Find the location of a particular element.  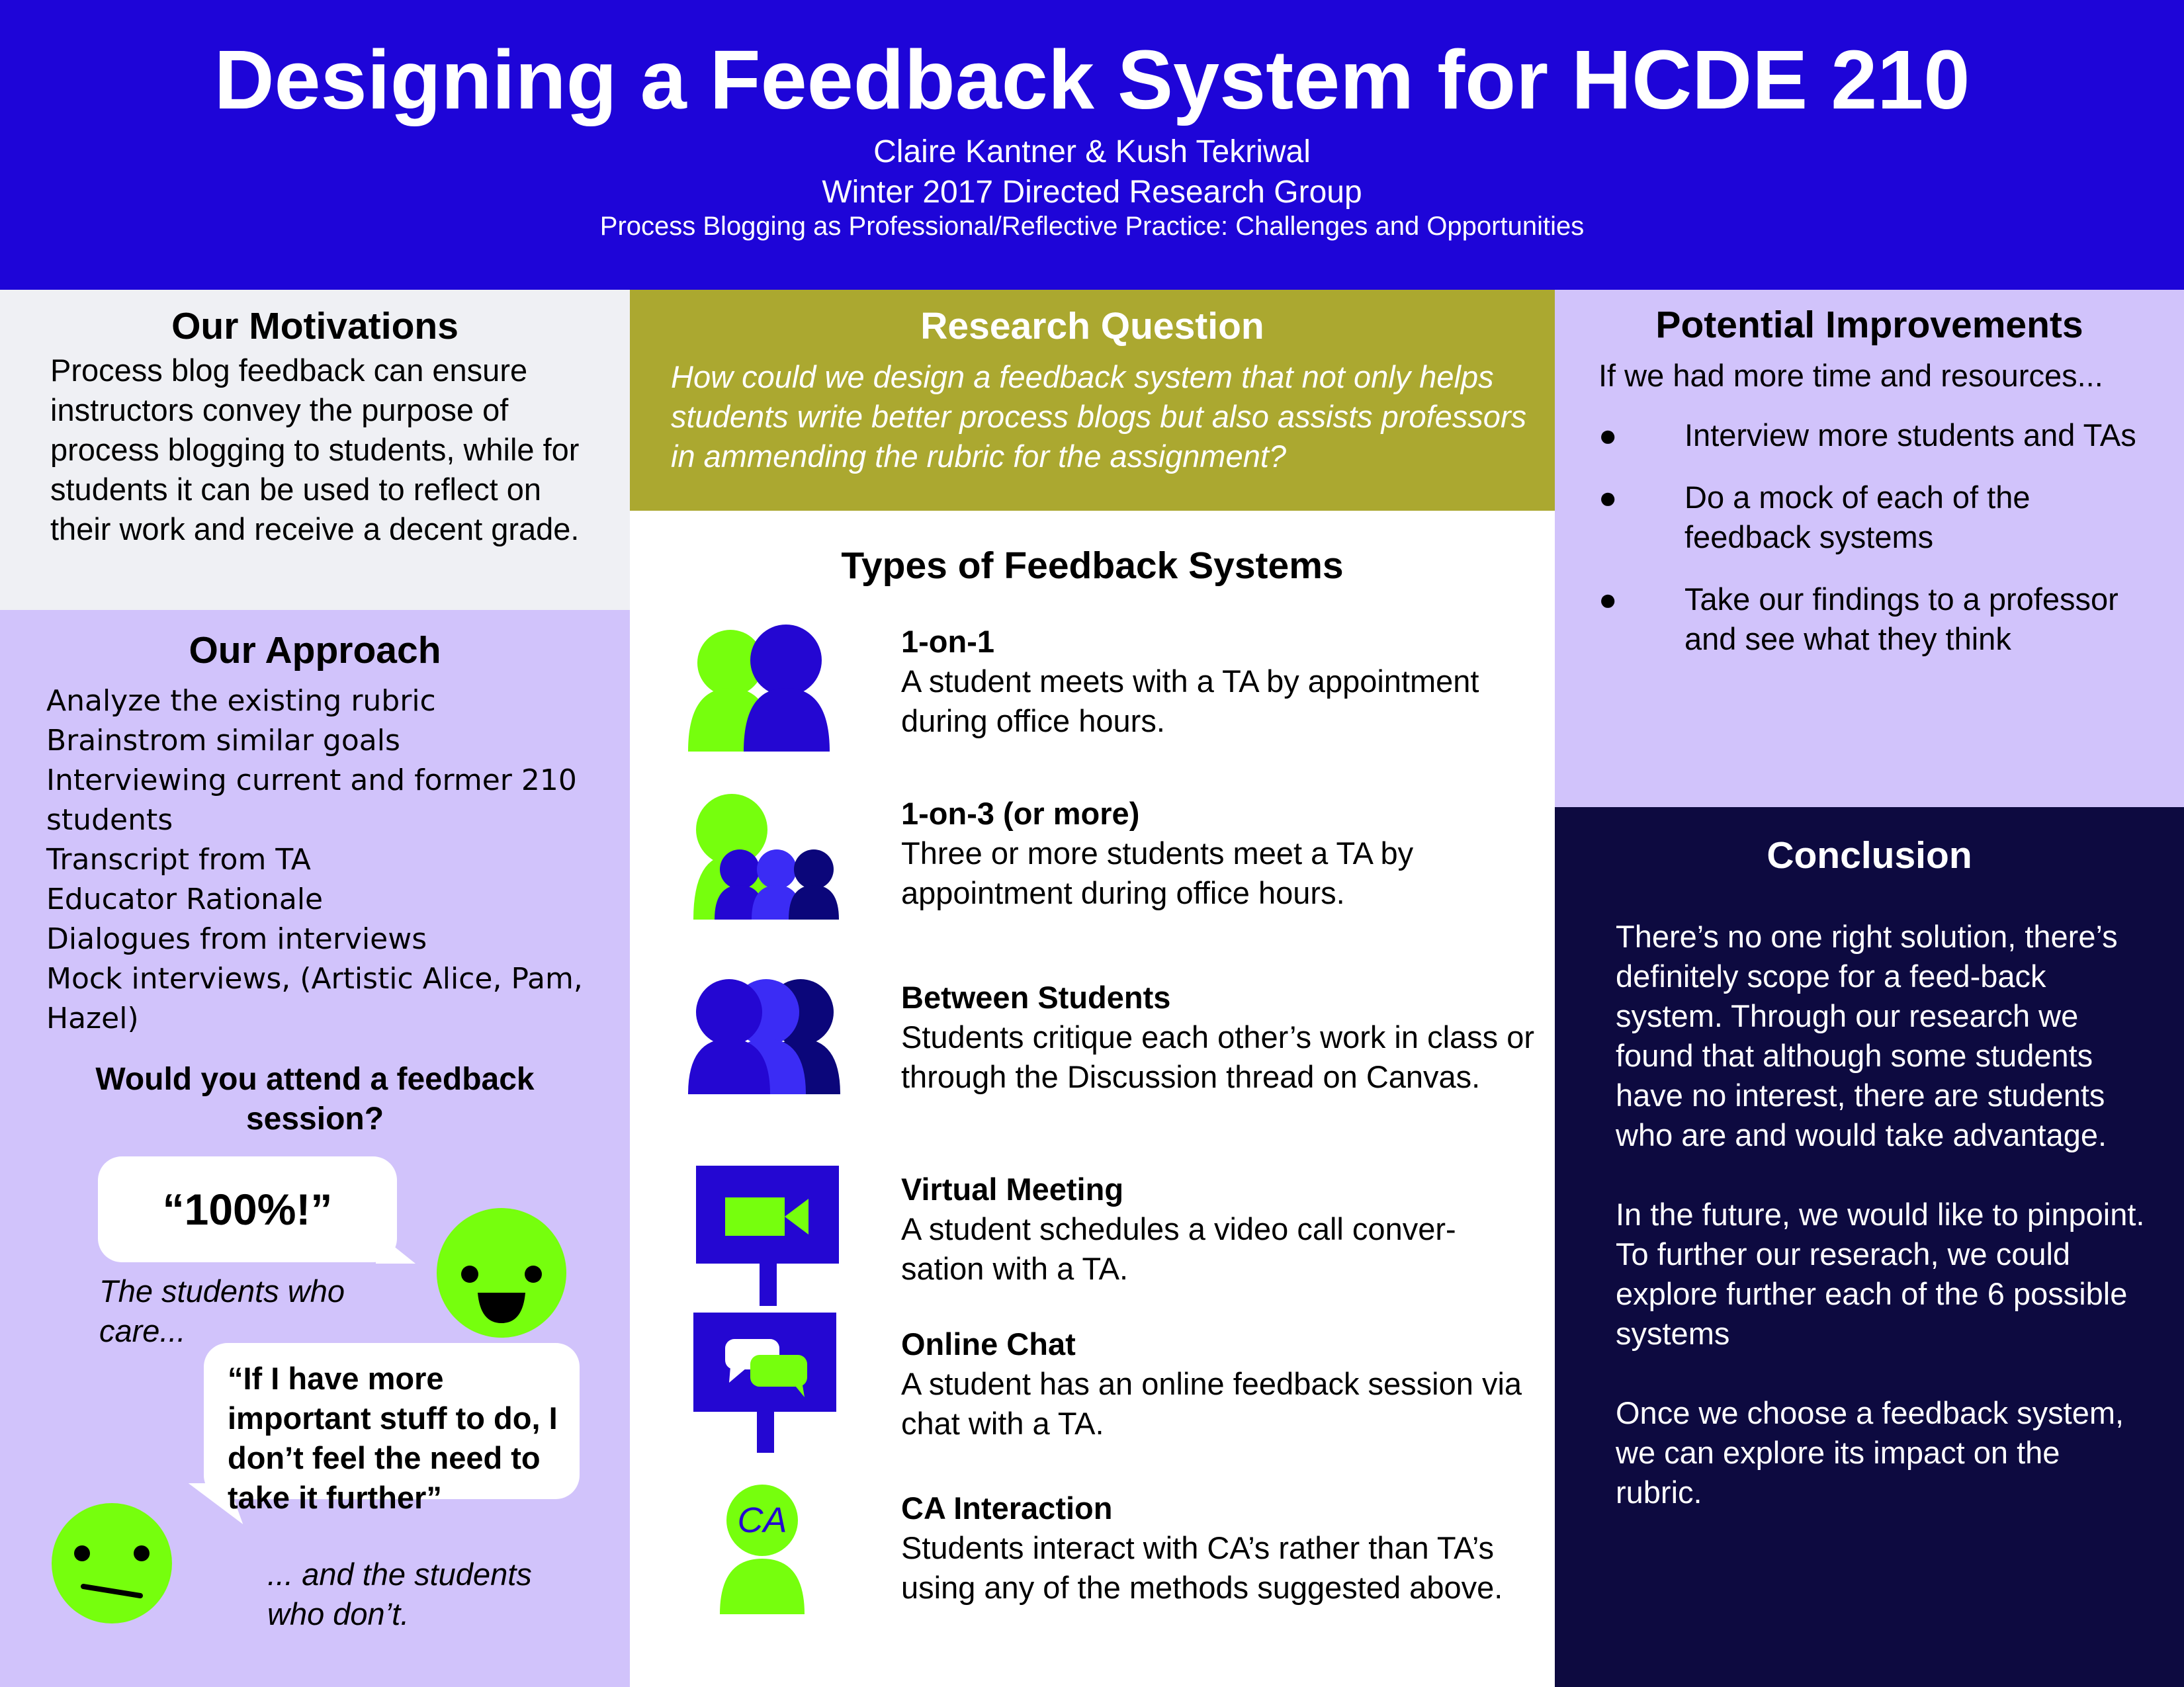

list-item: Educator Rationale is located at coordinates (185, 899).